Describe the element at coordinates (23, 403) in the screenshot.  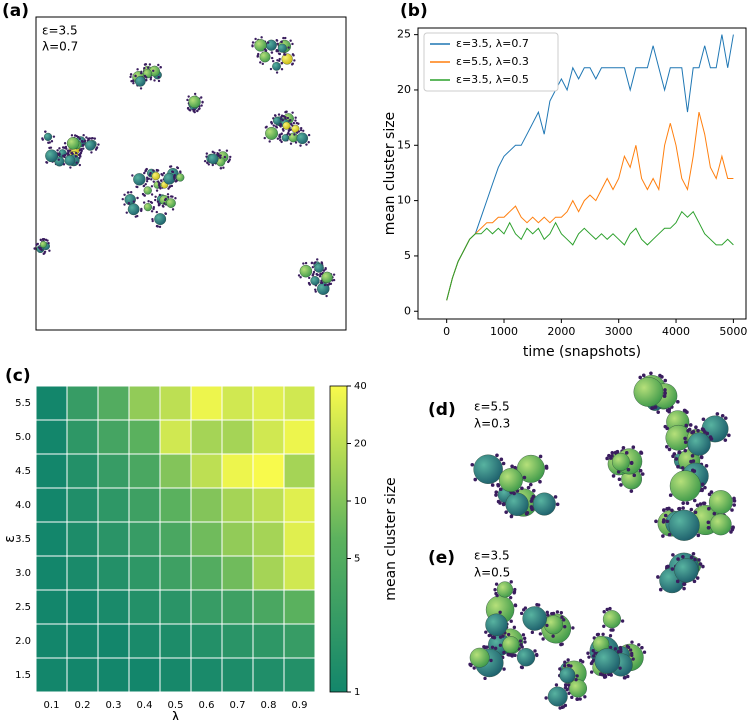
I see `y-tick-label: 5.5` at that location.